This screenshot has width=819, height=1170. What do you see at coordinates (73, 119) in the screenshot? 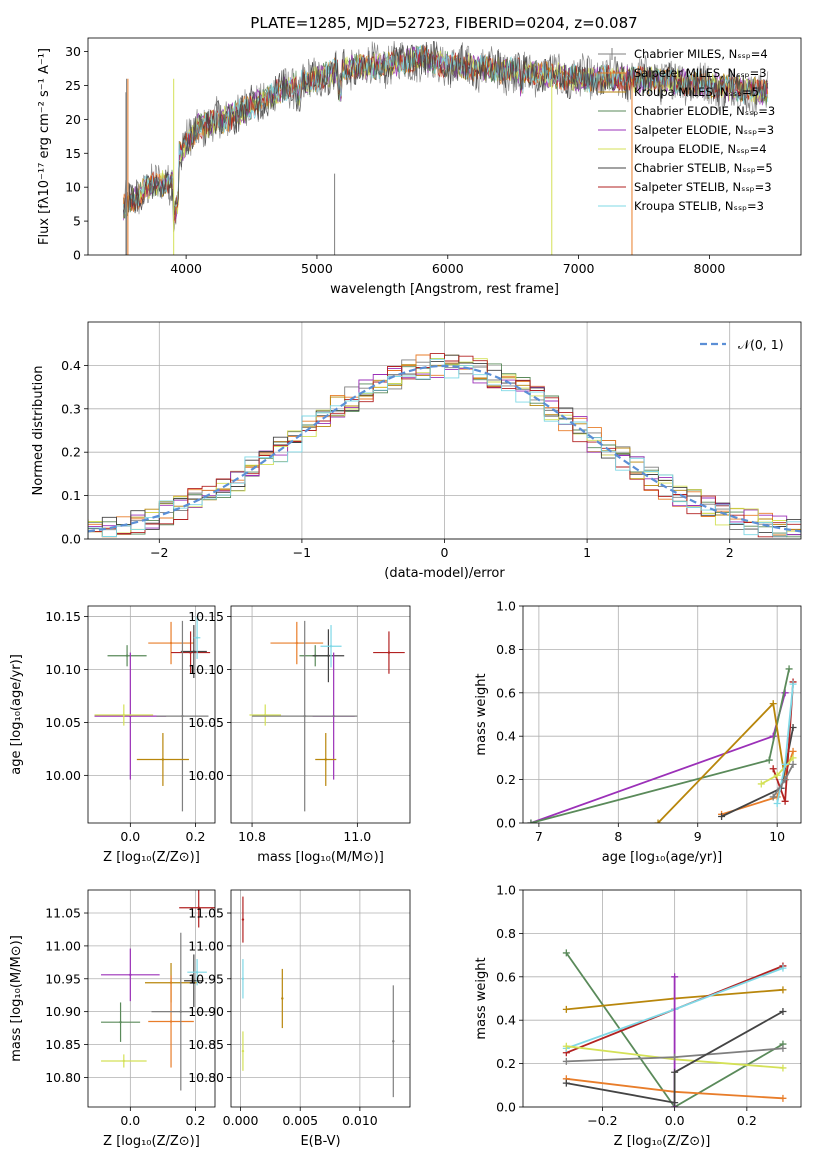
I see `y-tick-label: 20` at bounding box center [73, 119].